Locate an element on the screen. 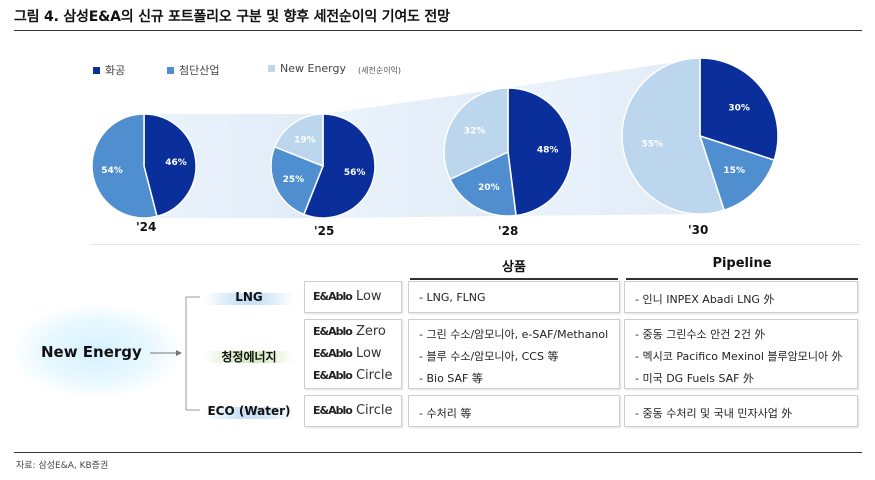  pipeline-line: - 중동 수처리 및 국내 민자사업 外 is located at coordinates (714, 413).